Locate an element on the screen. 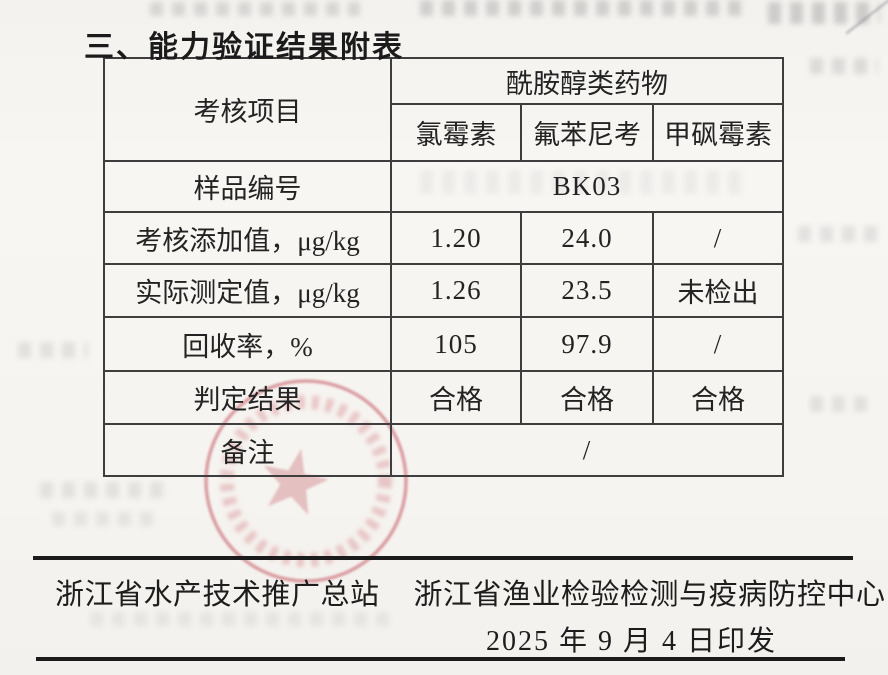  measured-value-cell: 1.26 is located at coordinates (456, 290).